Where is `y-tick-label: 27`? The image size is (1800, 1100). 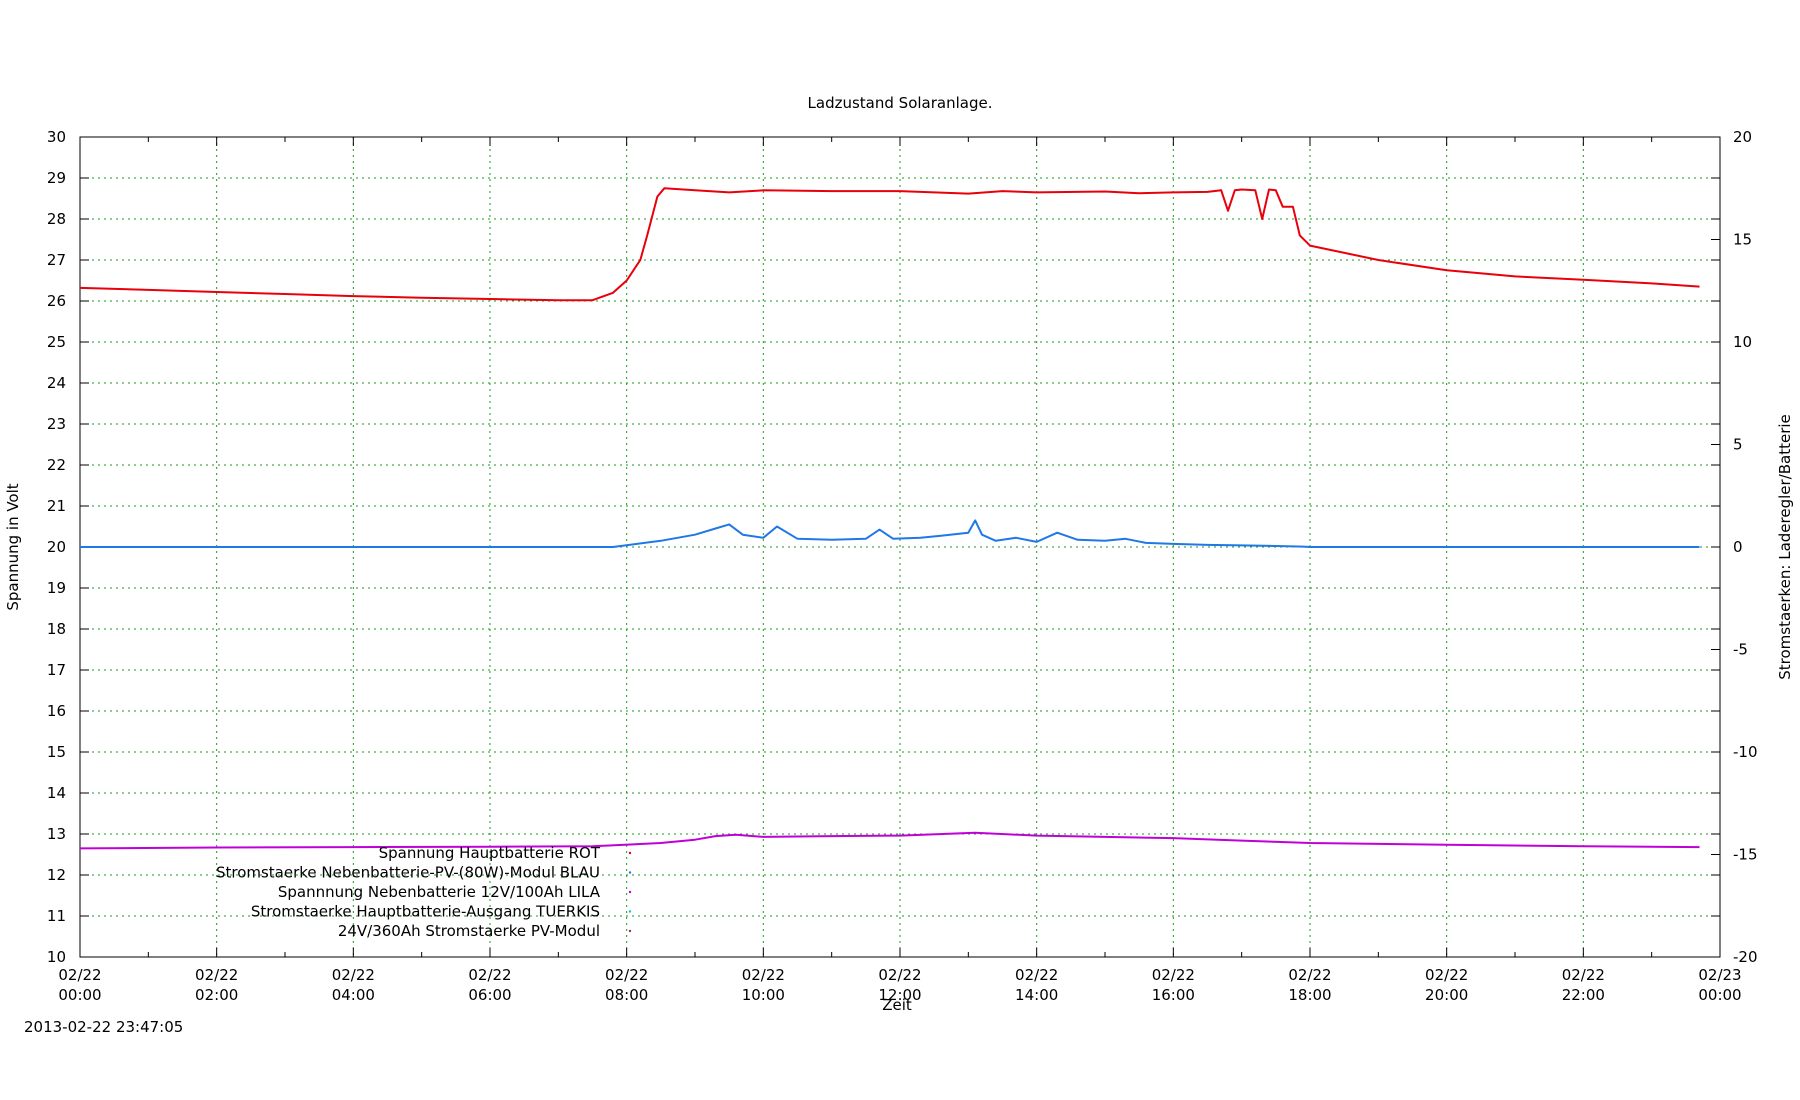 y-tick-label: 27 is located at coordinates (56, 260).